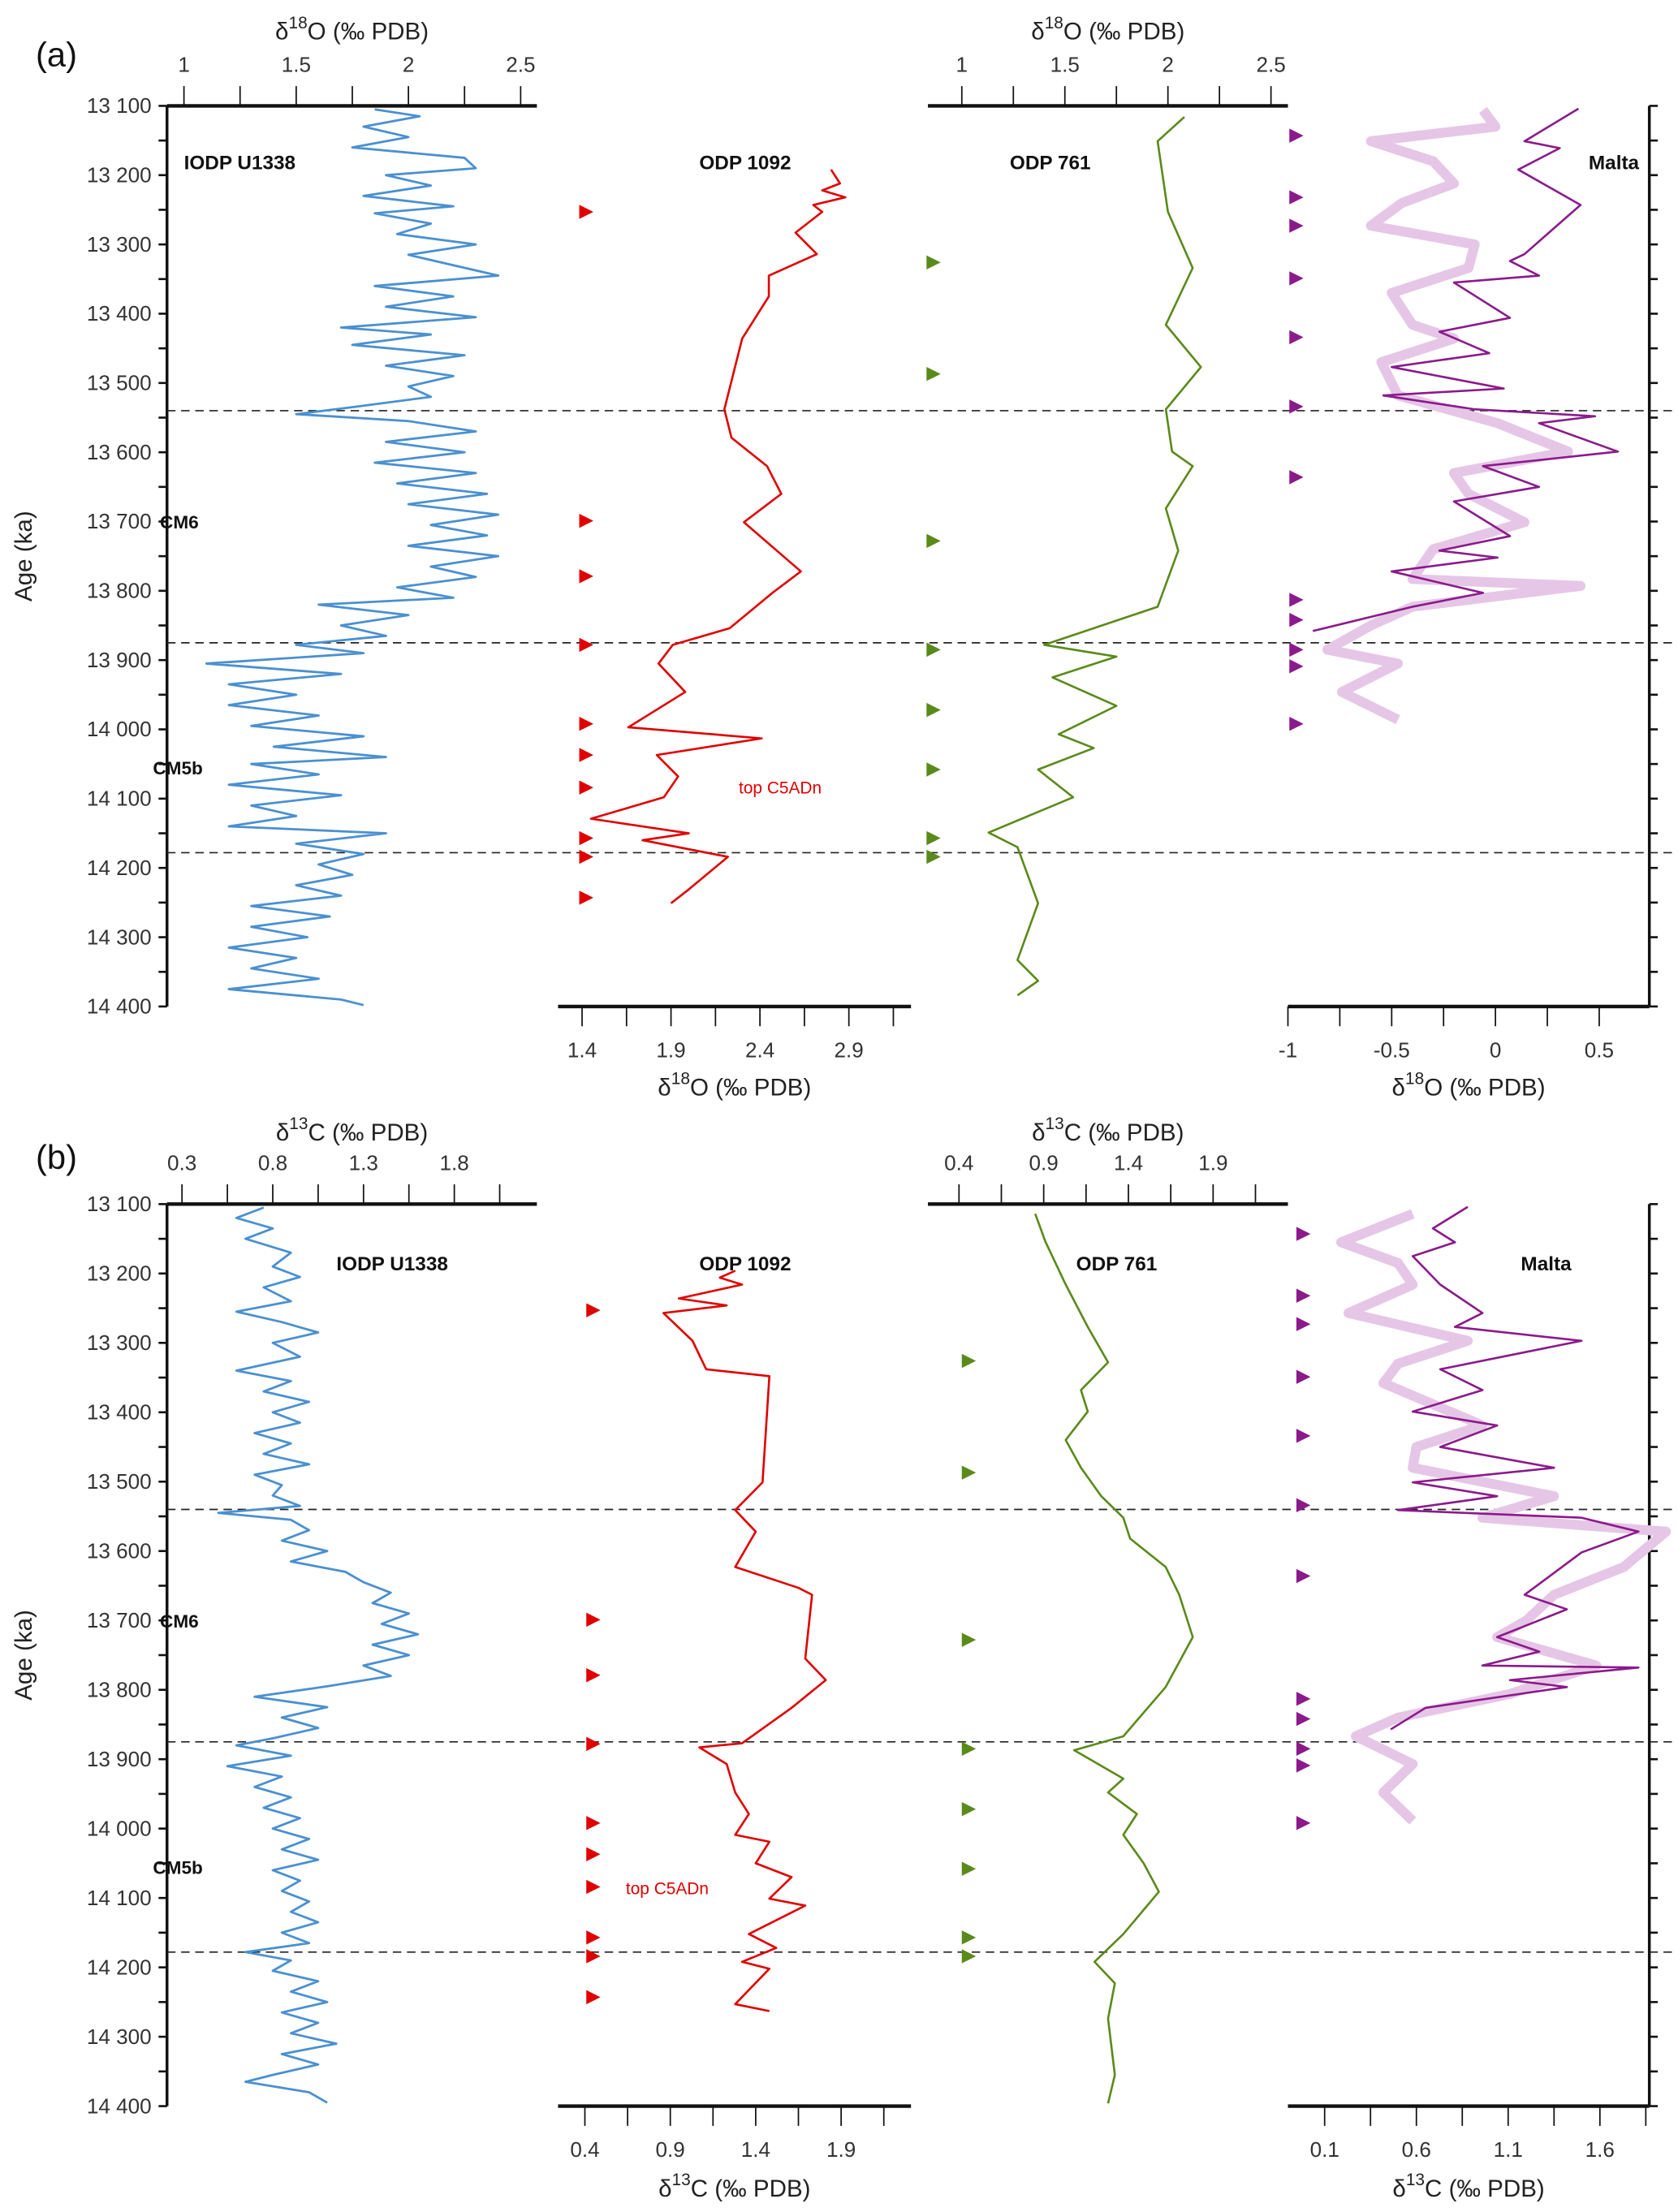 The image size is (1678, 2212). What do you see at coordinates (962, 65) in the screenshot?
I see `x-tick-label: 1` at bounding box center [962, 65].